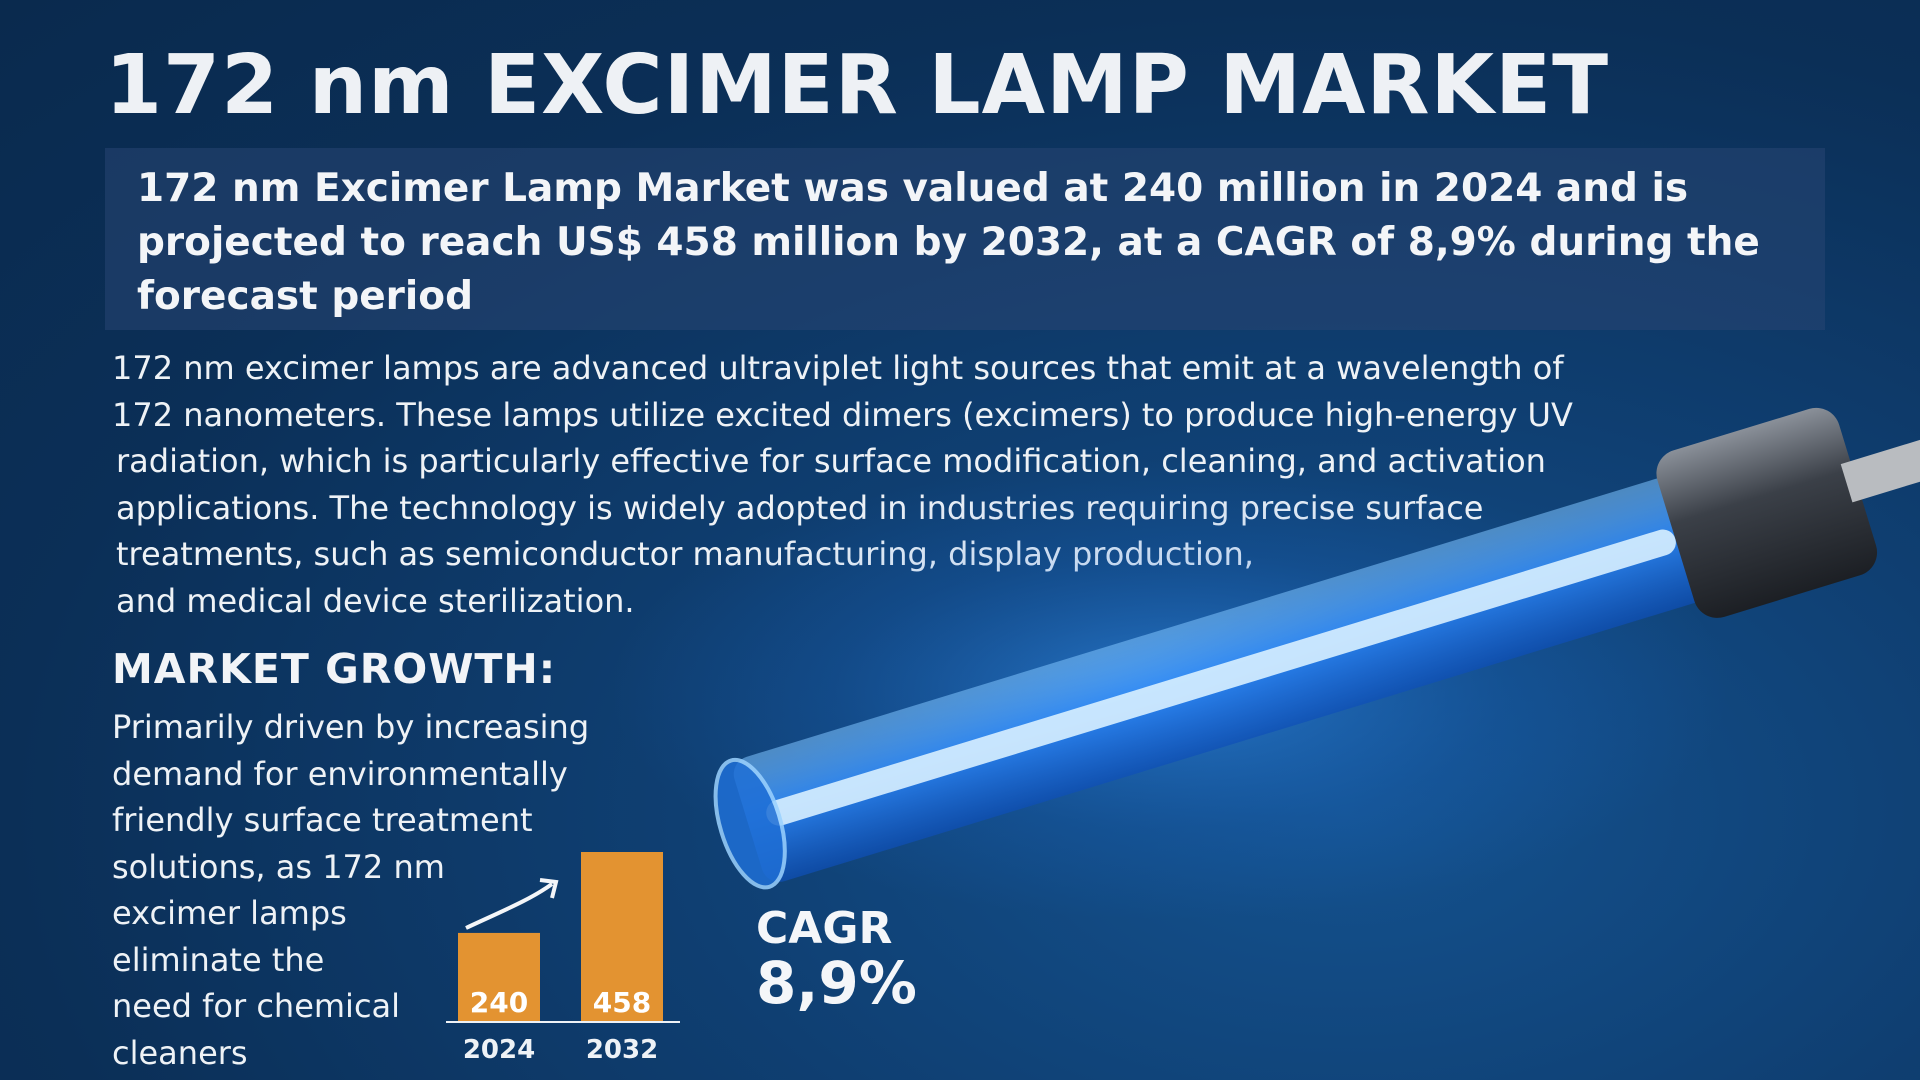 The width and height of the screenshot is (1920, 1080). What do you see at coordinates (218, 959) in the screenshot?
I see `growth-line: eliminate the` at bounding box center [218, 959].